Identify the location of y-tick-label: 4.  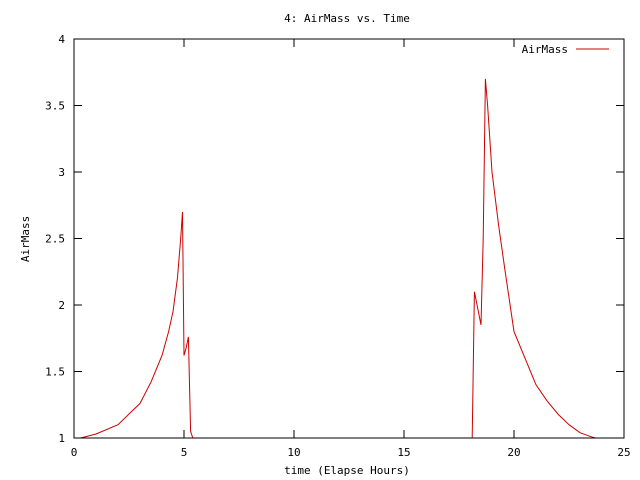
(61, 39).